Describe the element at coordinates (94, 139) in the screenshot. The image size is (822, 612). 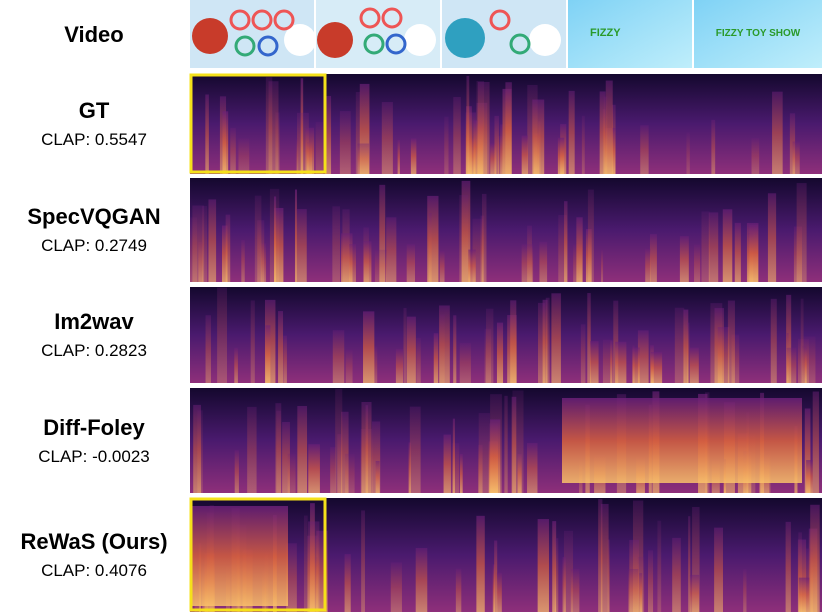
I see `clap-score: CLAP: 0.5547` at that location.